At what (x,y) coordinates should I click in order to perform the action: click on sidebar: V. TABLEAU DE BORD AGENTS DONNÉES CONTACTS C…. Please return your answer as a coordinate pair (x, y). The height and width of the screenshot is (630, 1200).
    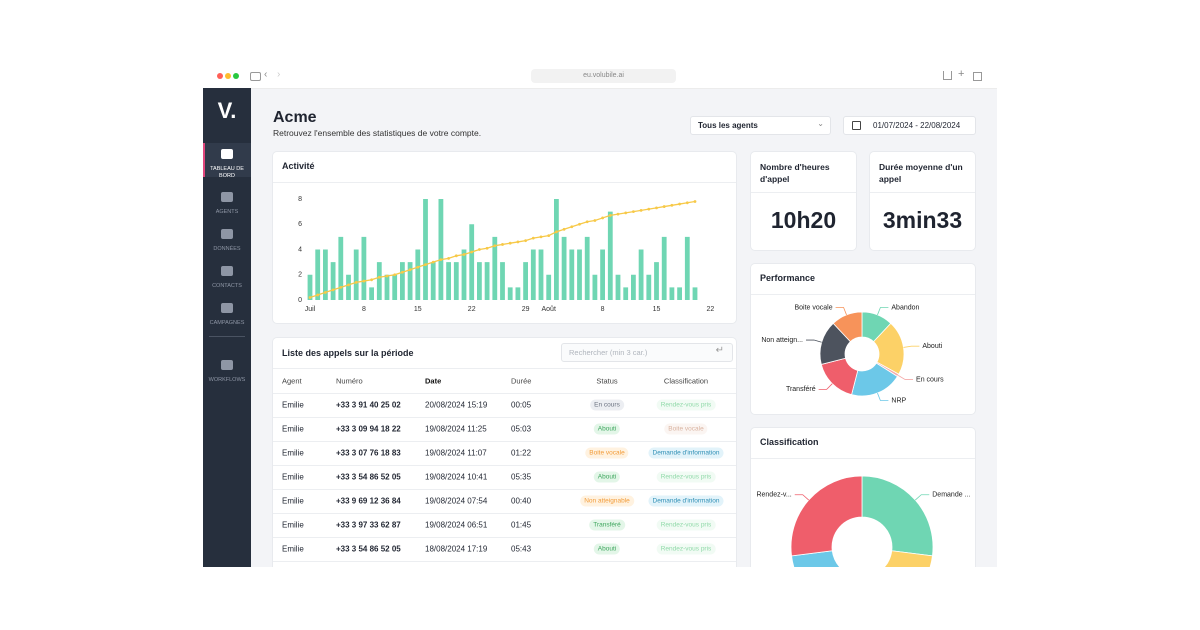
    Looking at the image, I should click on (227, 327).